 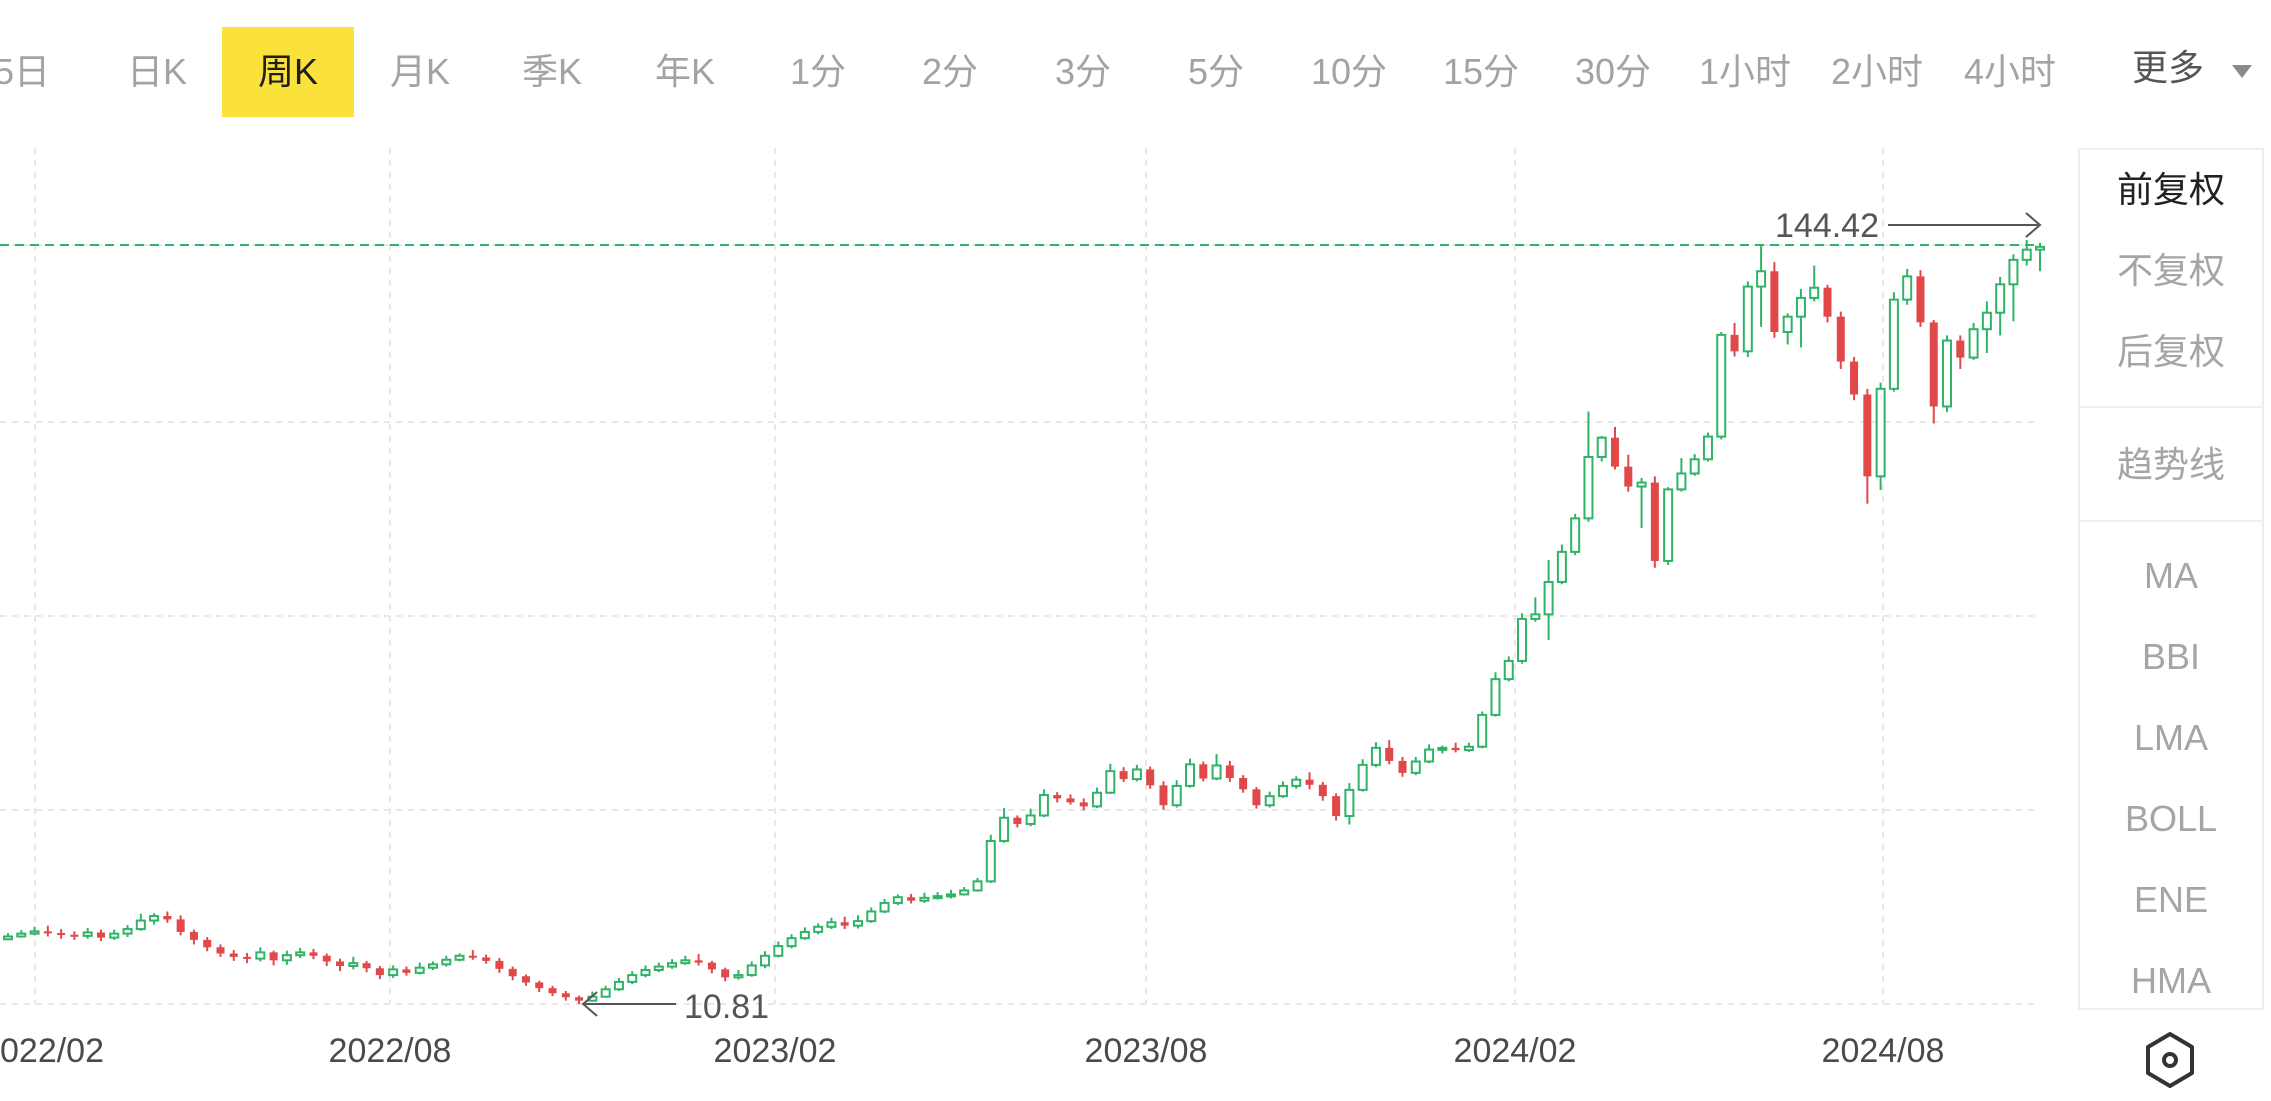 What do you see at coordinates (52, 1051) in the screenshot?
I see `x-tick-label: 022/02` at bounding box center [52, 1051].